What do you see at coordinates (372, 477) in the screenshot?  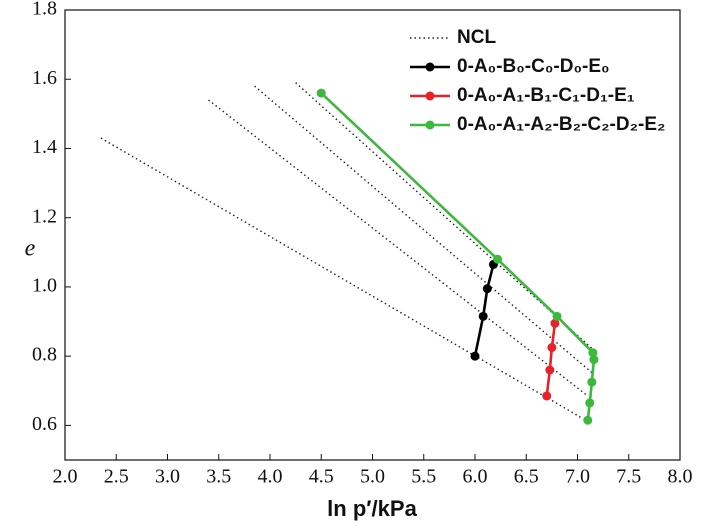 I see `x-tick-label: 5.0` at bounding box center [372, 477].